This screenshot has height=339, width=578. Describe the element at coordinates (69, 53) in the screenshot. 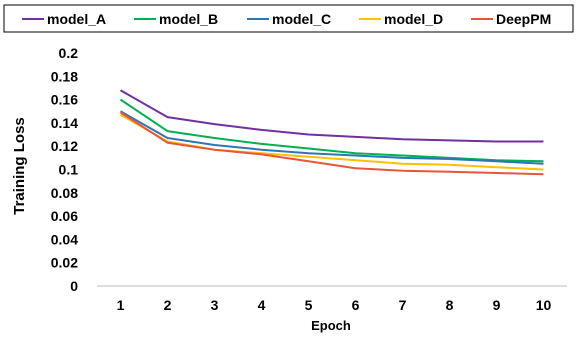

I see `y-tick-label: 0.2` at that location.